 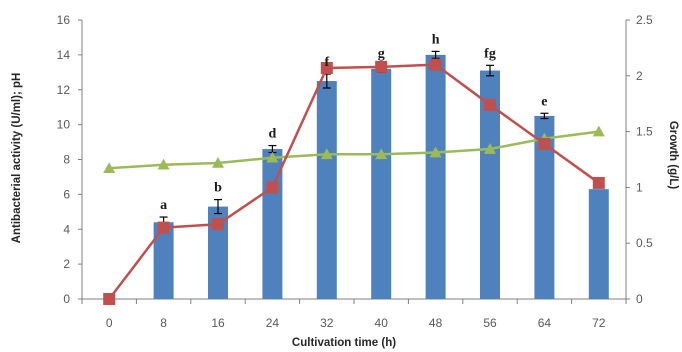 I want to click on x-tick-label: 24, so click(x=273, y=323).